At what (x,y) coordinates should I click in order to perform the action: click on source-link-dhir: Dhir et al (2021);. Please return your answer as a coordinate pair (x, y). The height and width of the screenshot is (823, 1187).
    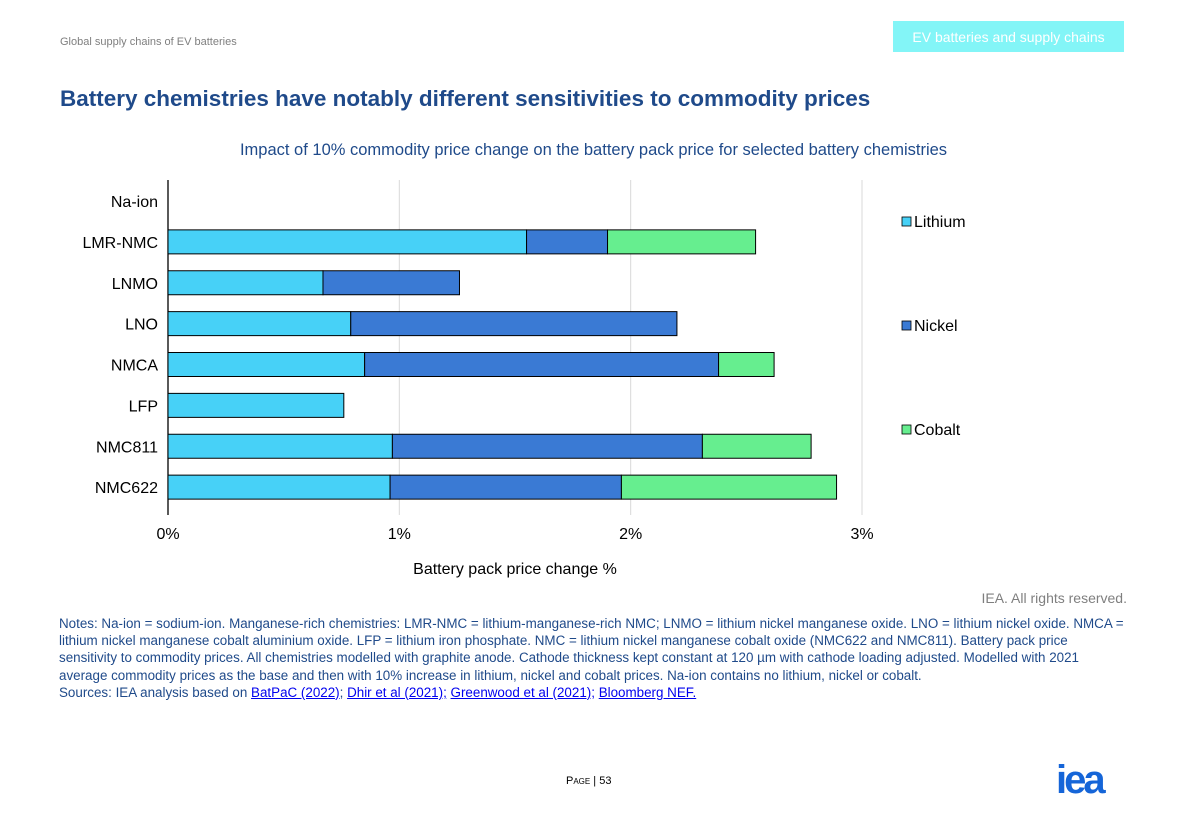
    Looking at the image, I should click on (397, 692).